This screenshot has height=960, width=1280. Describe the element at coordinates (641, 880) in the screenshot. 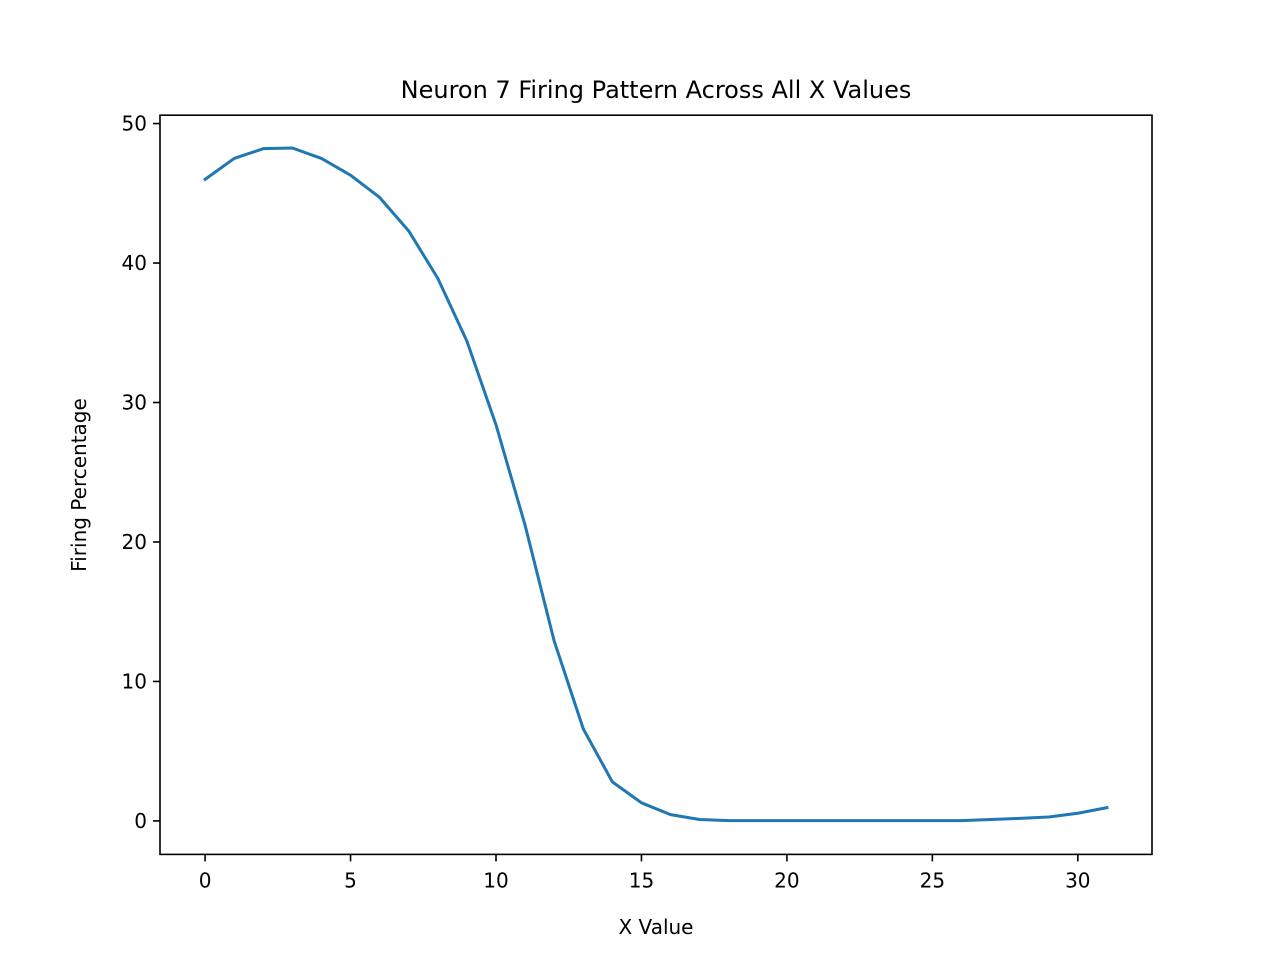

I see `x-tick-label: 15` at that location.